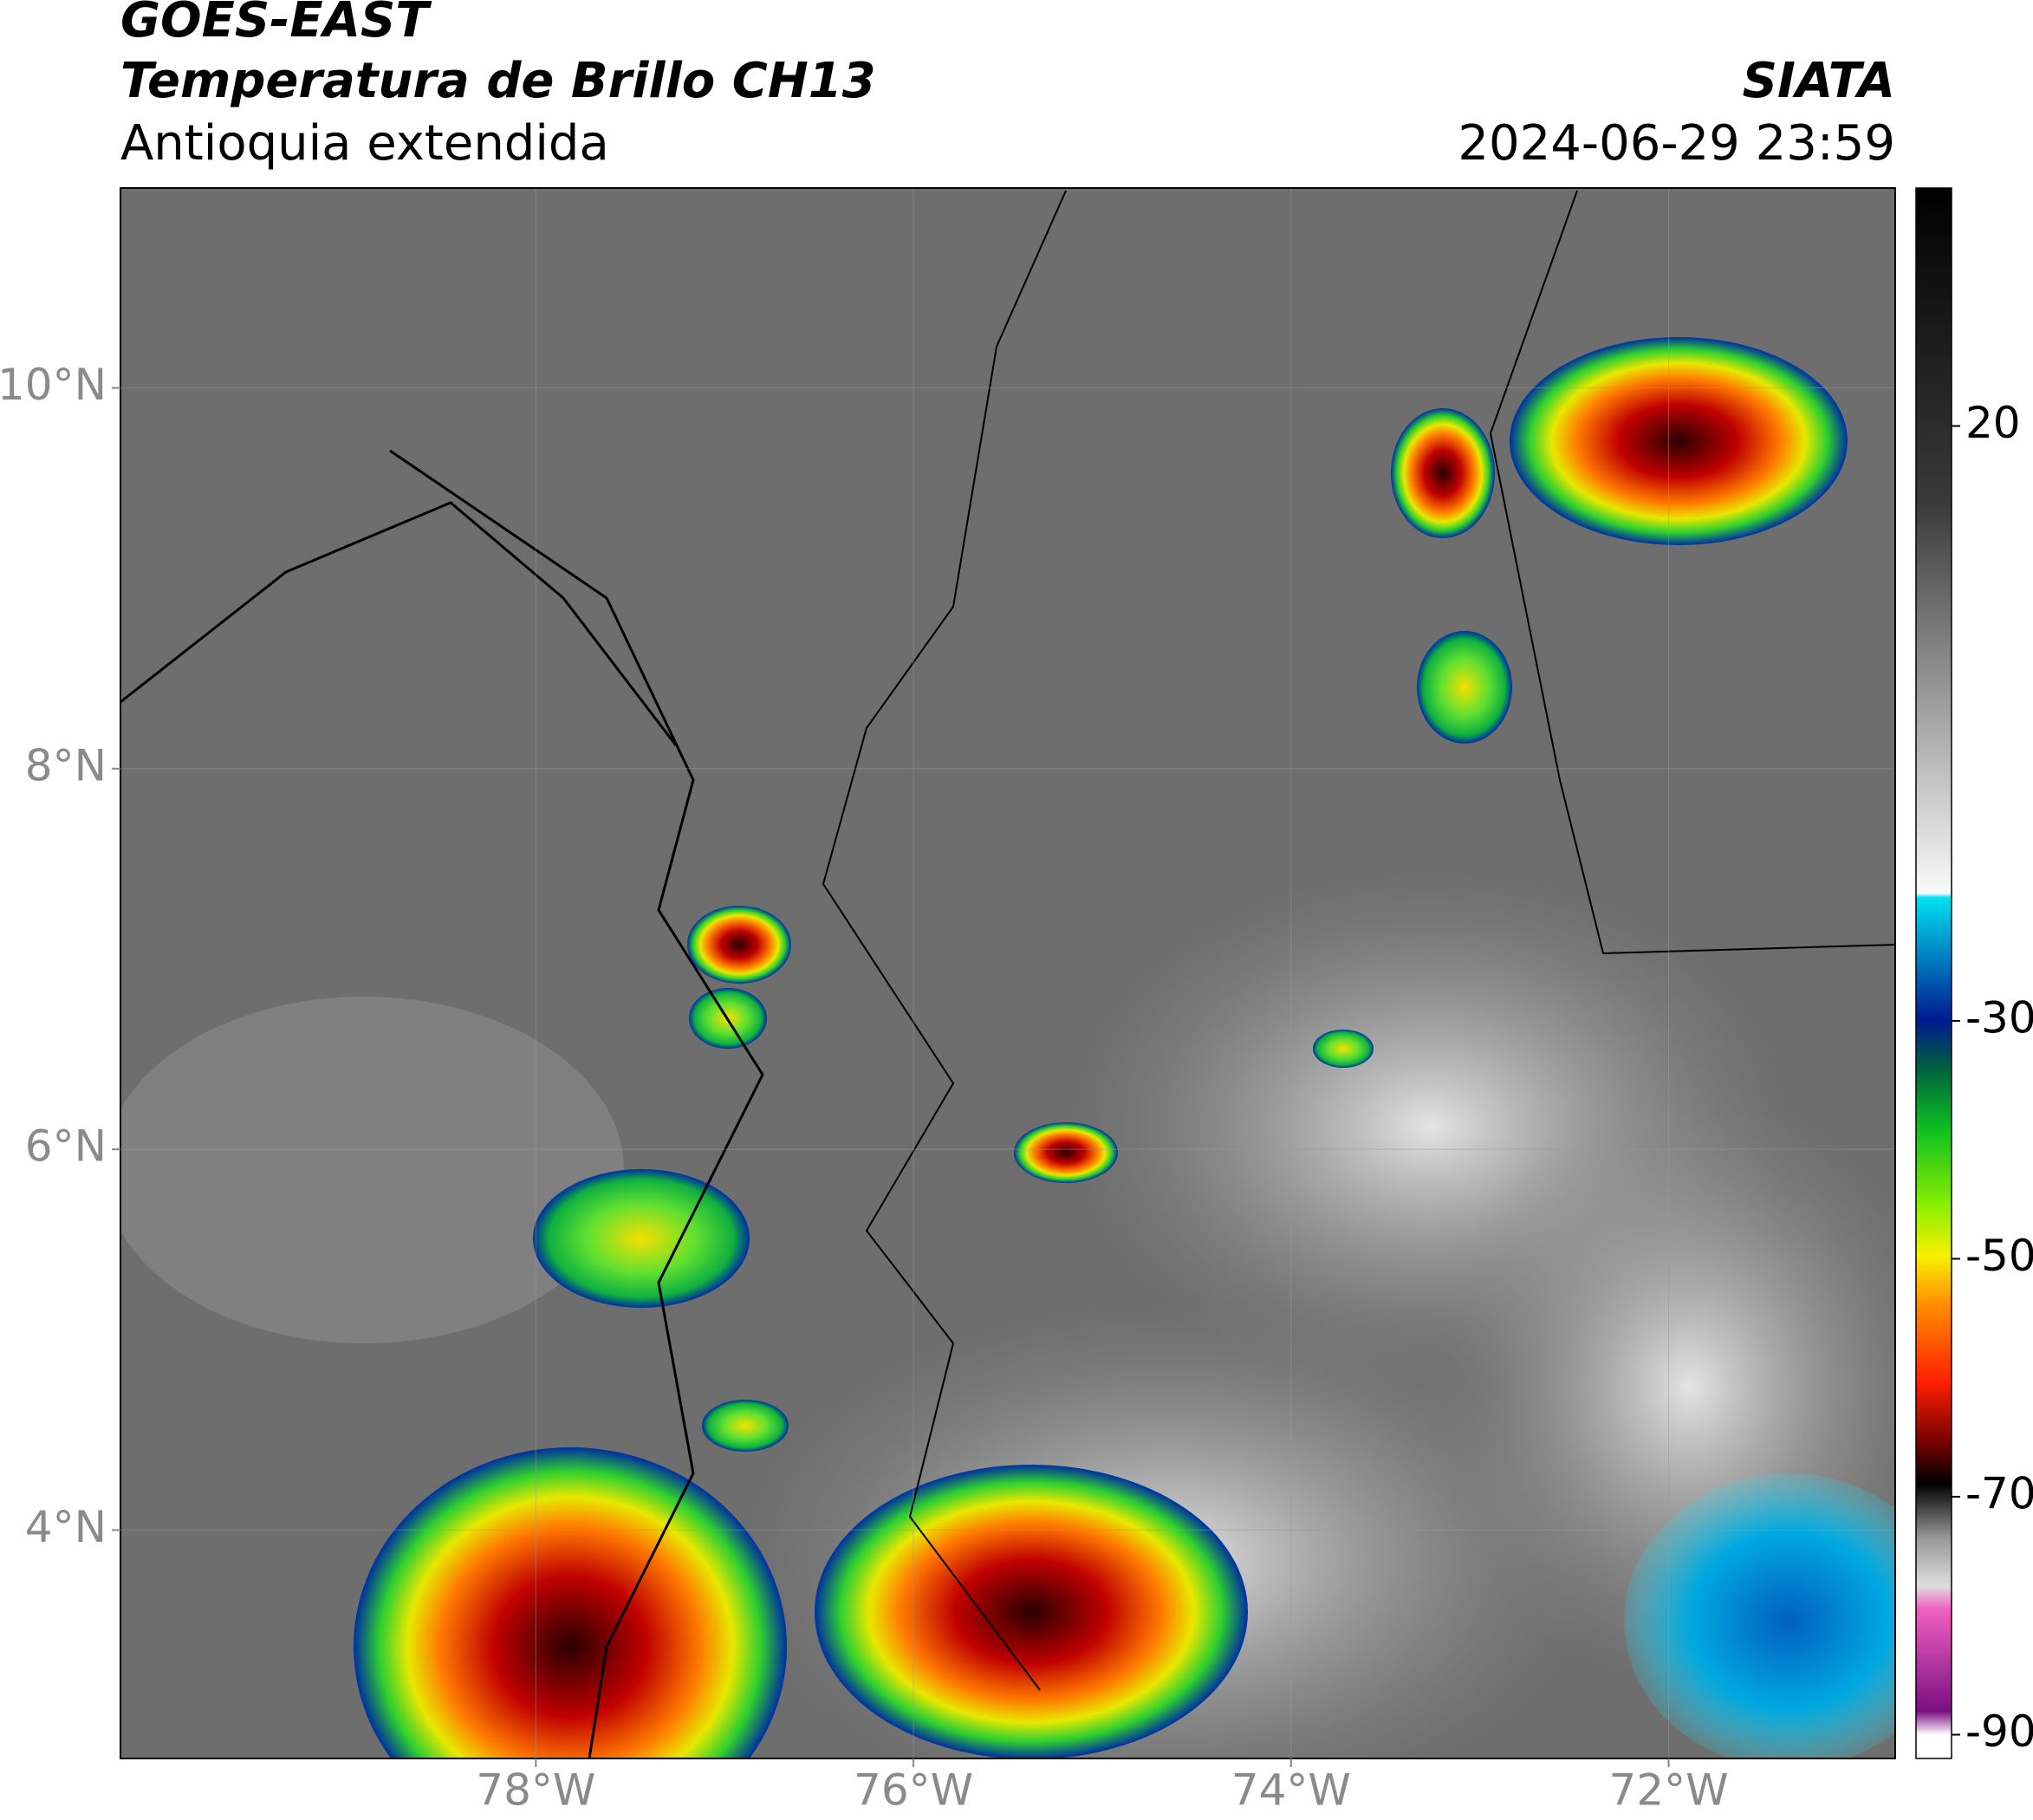  I want to click on lat-tick-label: 8°N, so click(66, 765).